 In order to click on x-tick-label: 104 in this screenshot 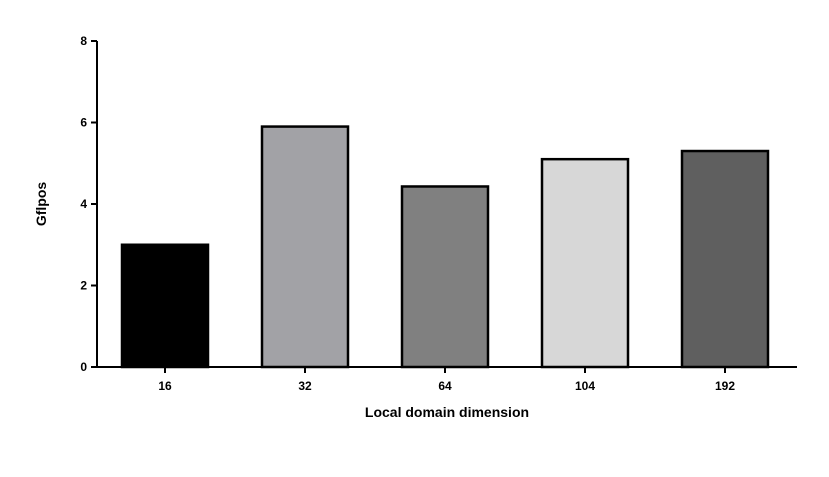, I will do `click(585, 386)`.